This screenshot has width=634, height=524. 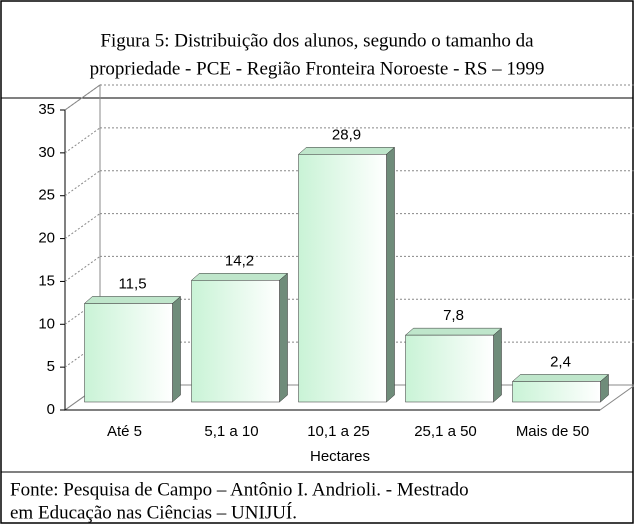 What do you see at coordinates (46, 195) in the screenshot?
I see `y-tick-label: 25` at bounding box center [46, 195].